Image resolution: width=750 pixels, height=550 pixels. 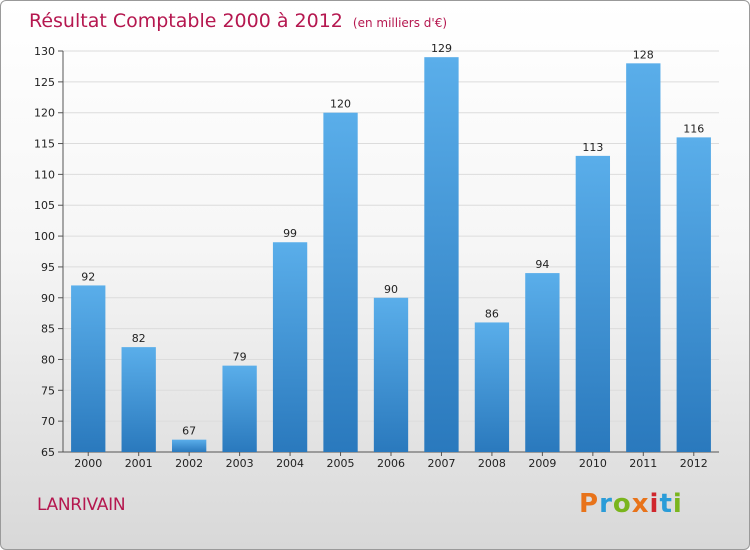 I want to click on data-label: 113, so click(x=592, y=147).